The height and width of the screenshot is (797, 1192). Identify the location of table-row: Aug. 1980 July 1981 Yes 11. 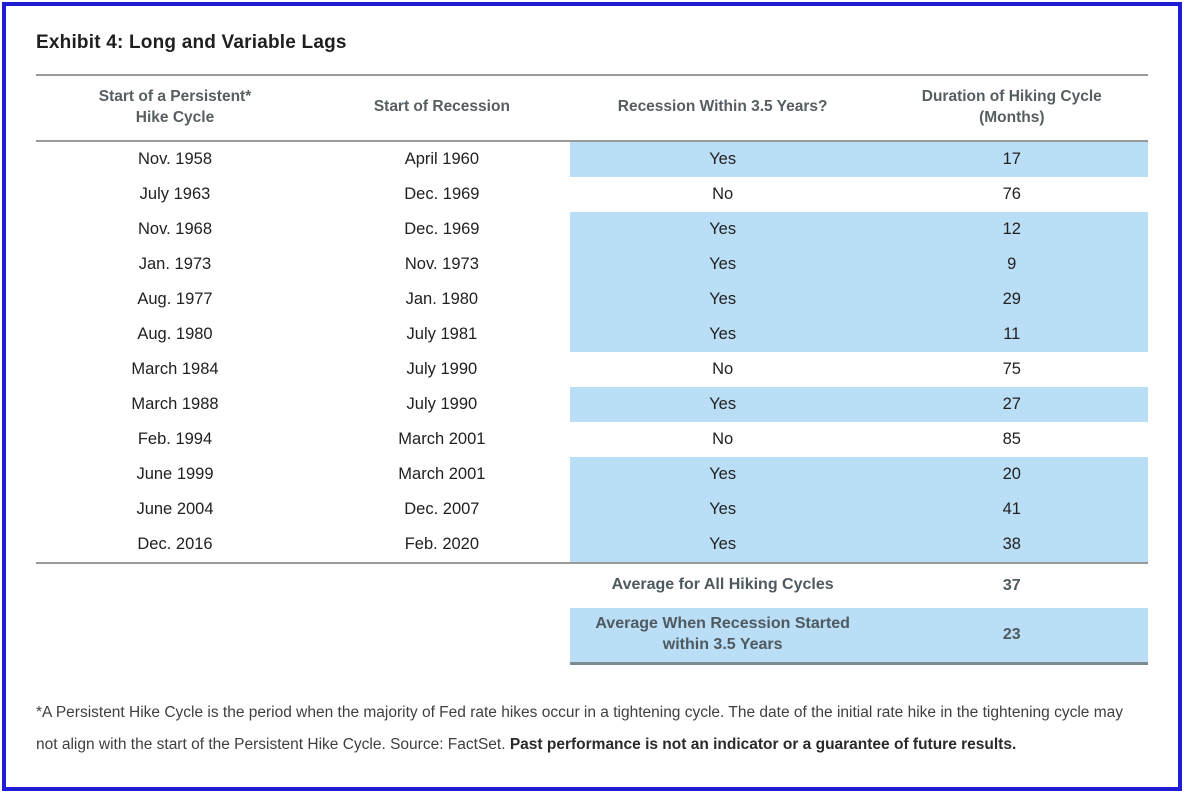
(592, 334).